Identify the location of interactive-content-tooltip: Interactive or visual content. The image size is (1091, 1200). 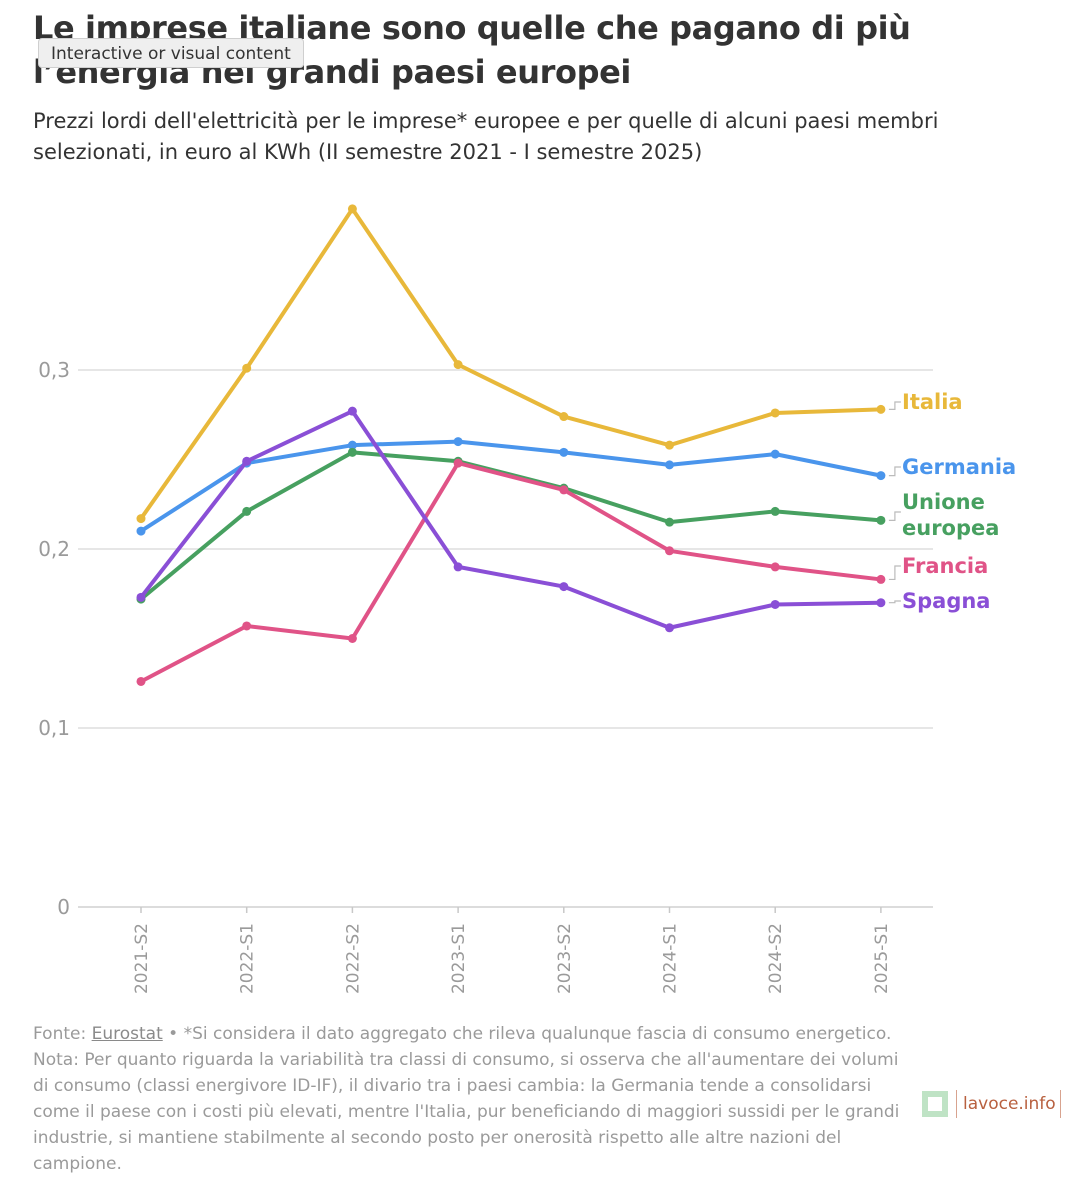
(171, 53).